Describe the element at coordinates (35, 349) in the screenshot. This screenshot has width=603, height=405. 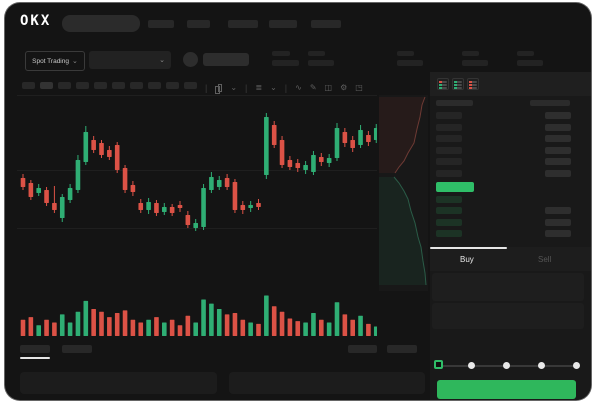
I see `bottom-tab-active` at that location.